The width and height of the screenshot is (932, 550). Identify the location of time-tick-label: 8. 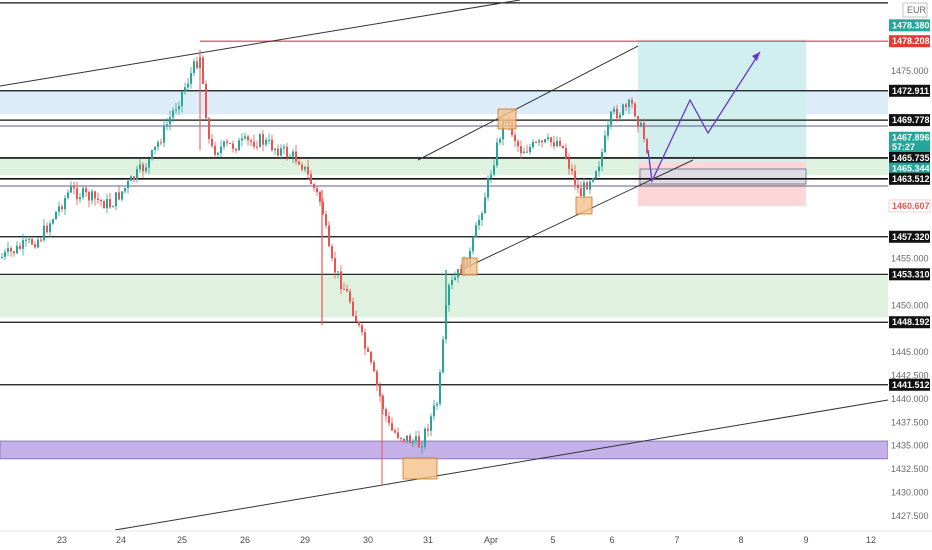
(740, 540).